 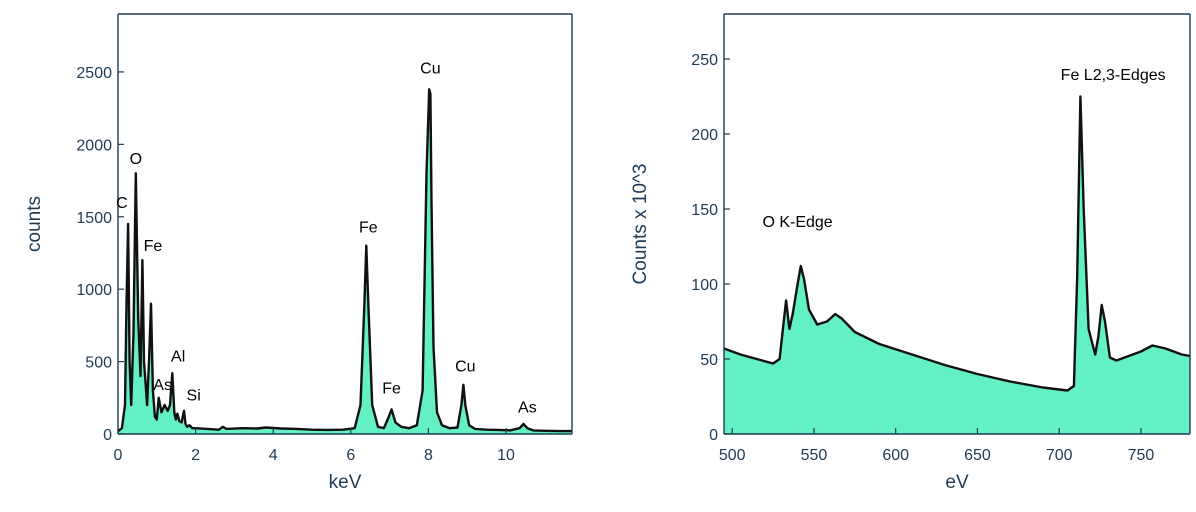 I want to click on x-tick-label: 8, so click(x=428, y=455).